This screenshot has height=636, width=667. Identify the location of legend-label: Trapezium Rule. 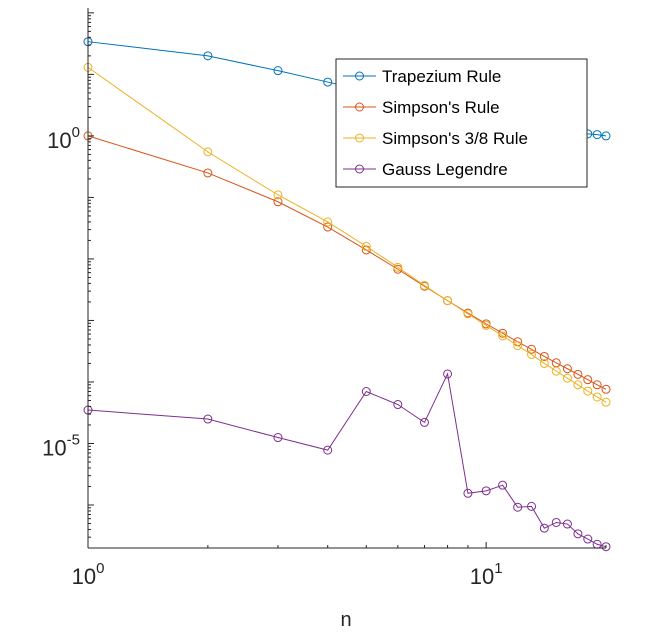
(441, 76).